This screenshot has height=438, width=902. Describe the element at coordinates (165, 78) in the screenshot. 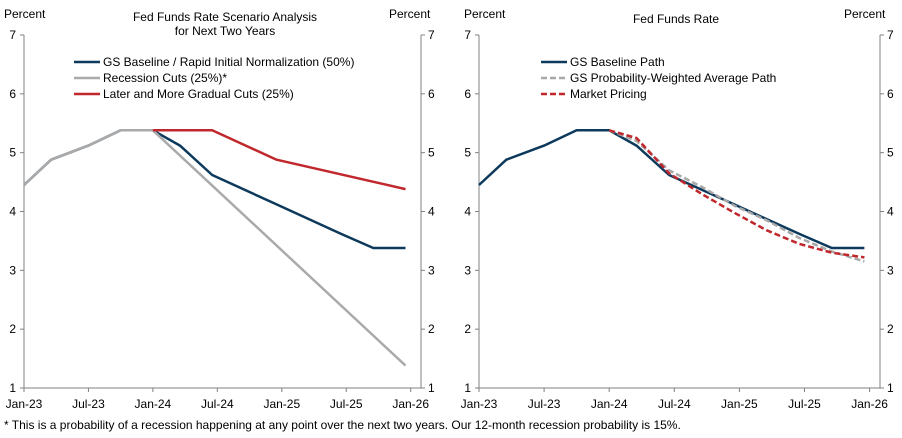

I see `legend-label-2: Recession Cuts (25%)*` at that location.